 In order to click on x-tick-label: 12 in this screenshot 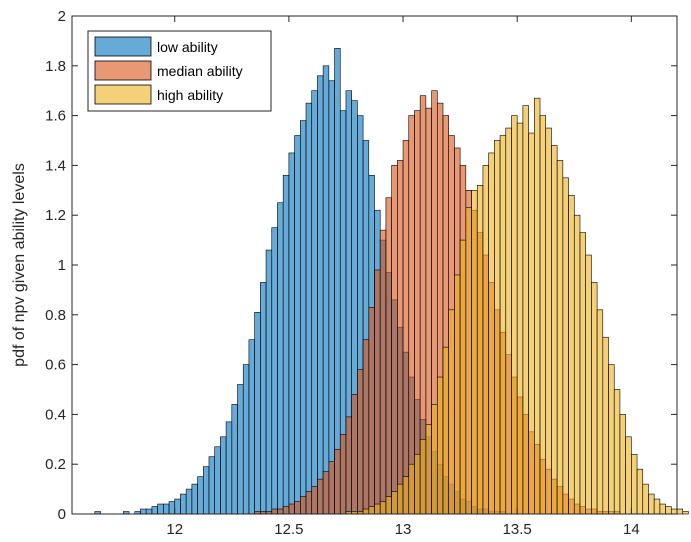, I will do `click(174, 529)`.